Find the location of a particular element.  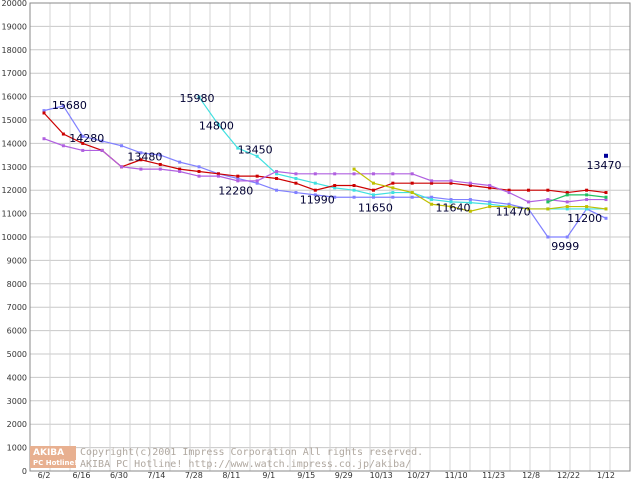

x-tick-label: 1/12 is located at coordinates (606, 475).